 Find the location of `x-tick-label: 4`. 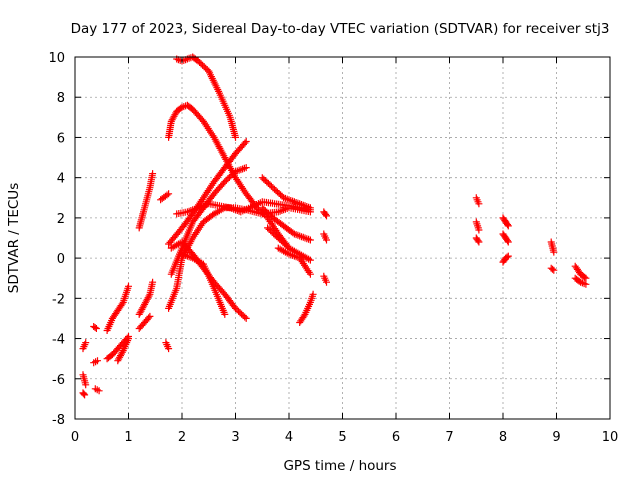

x-tick-label: 4 is located at coordinates (289, 437).